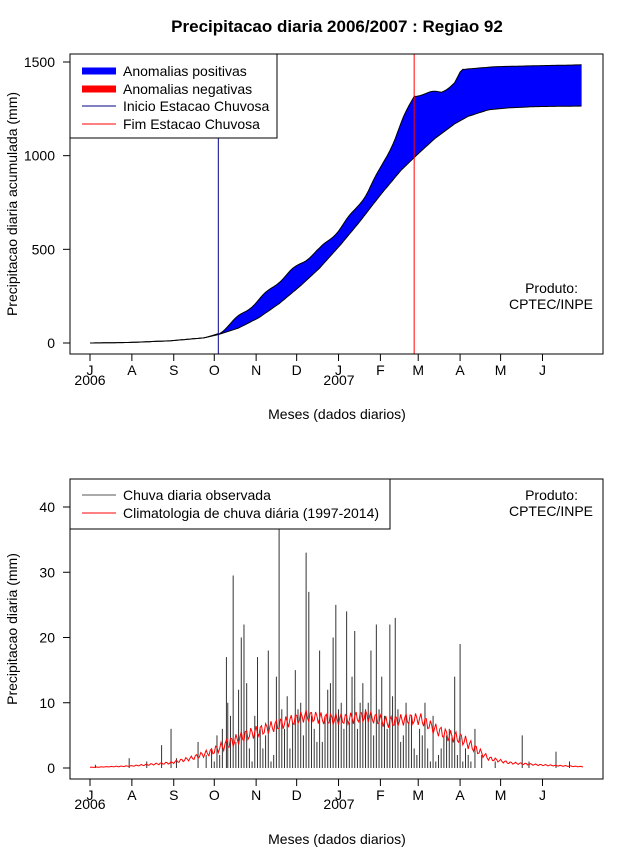 The width and height of the screenshot is (640, 850). Describe the element at coordinates (185, 71) in the screenshot. I see `legend-label-positive: Anomalias positivas` at that location.